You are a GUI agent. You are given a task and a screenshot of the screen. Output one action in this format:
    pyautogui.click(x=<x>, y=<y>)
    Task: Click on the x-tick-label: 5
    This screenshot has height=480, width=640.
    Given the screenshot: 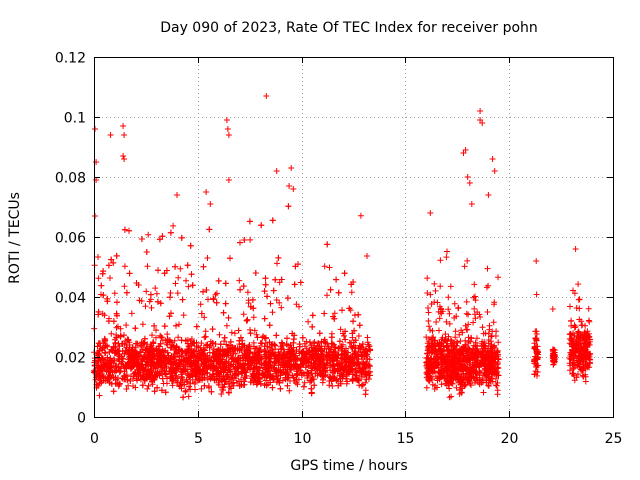 What is the action you would take?
    pyautogui.click(x=198, y=439)
    